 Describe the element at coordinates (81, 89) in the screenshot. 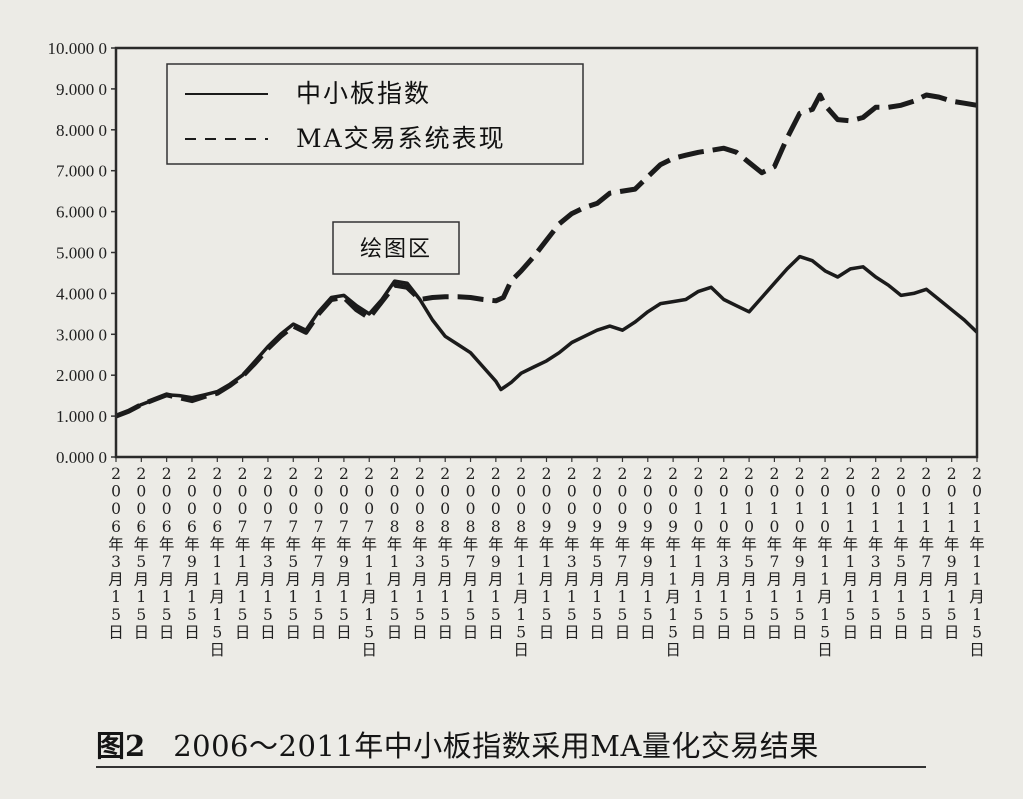

I see `y-tick-label: 9.000 0` at that location.